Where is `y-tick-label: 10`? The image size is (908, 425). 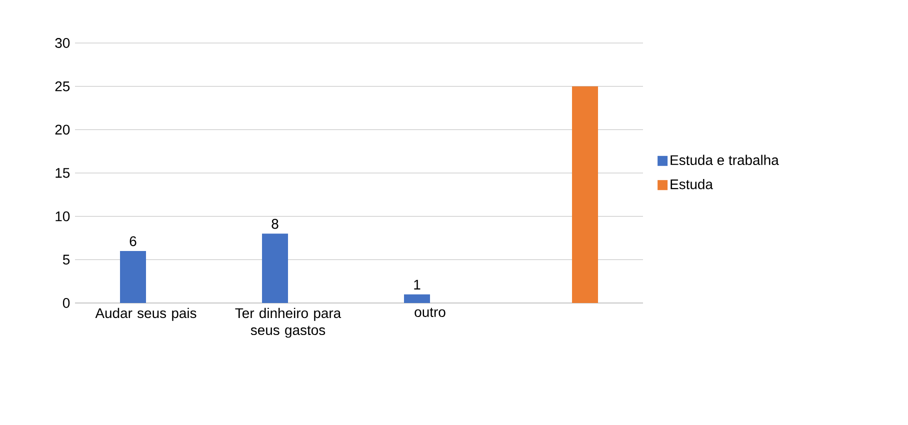
y-tick-label: 10 is located at coordinates (63, 216).